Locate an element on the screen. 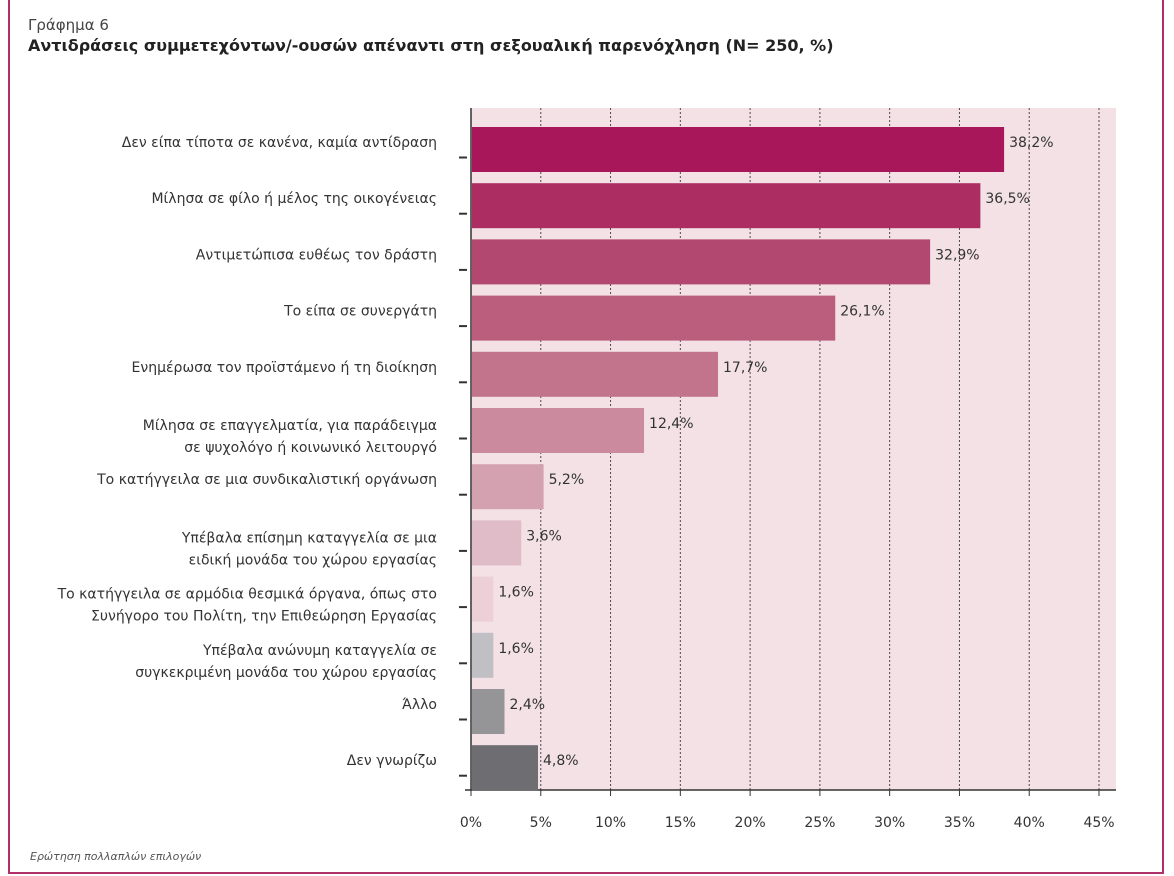 This screenshot has width=1174, height=876. category-label: σε ψυχολόγο ή κοινωνικό λειτουργό is located at coordinates (310, 448).